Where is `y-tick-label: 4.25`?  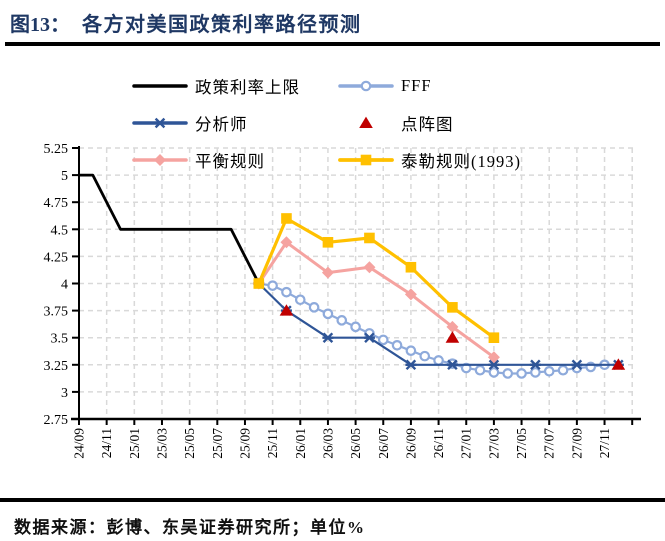
y-tick-label: 4.25 is located at coordinates (56, 257).